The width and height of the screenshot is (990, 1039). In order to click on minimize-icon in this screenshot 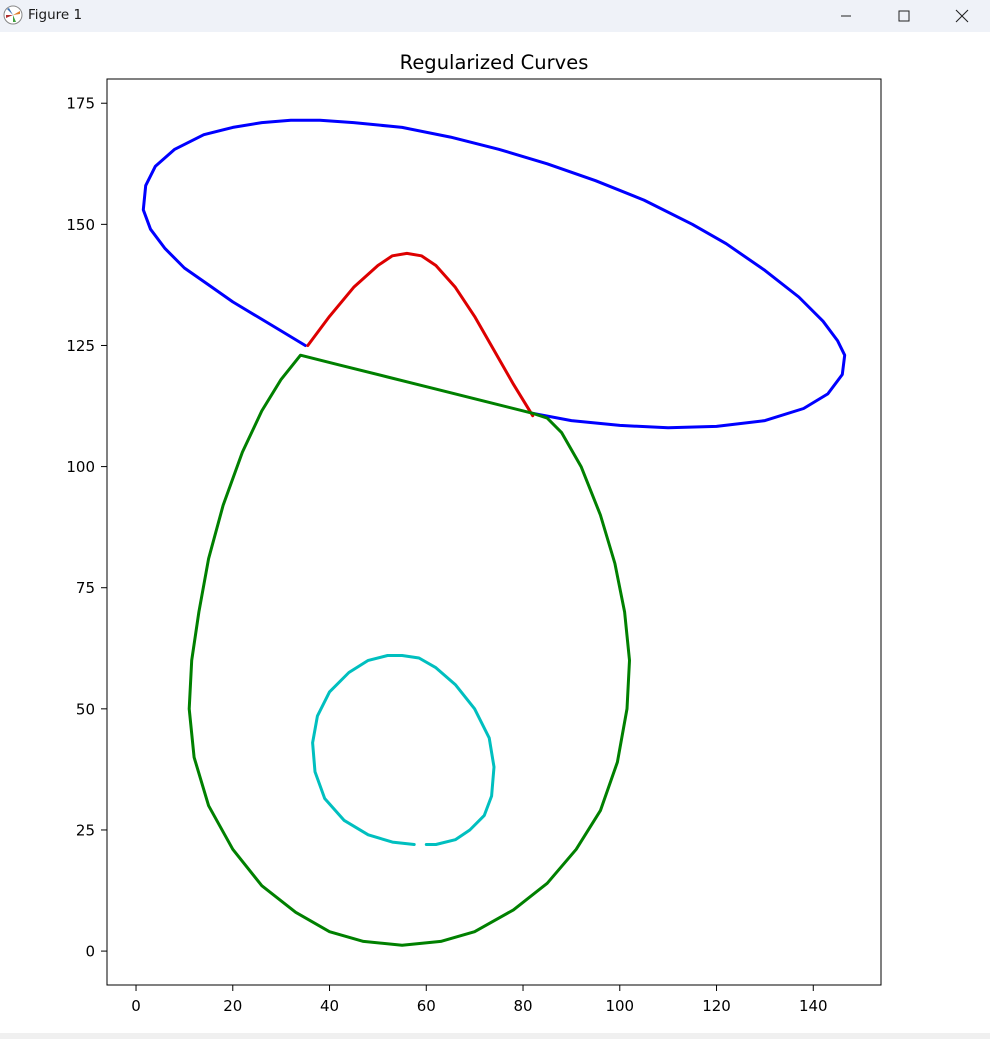, I will do `click(846, 16)`.